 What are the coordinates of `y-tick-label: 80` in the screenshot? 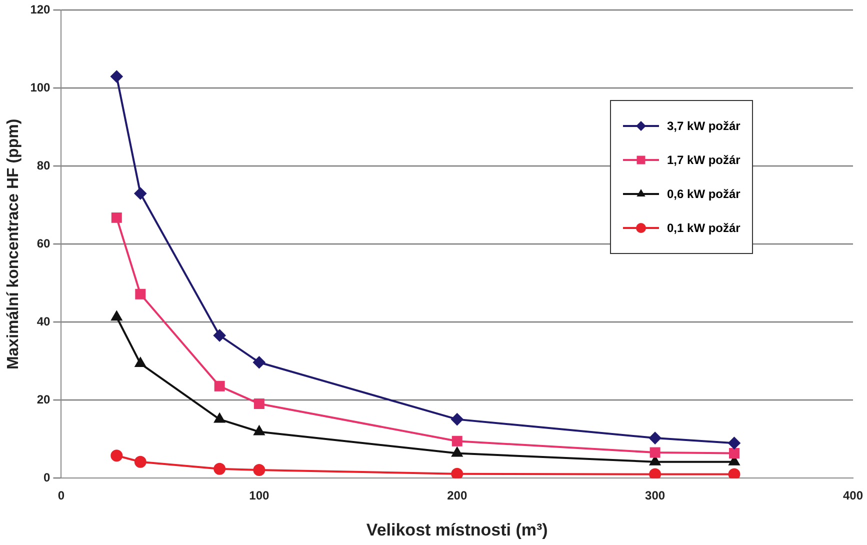 It's located at (43, 165).